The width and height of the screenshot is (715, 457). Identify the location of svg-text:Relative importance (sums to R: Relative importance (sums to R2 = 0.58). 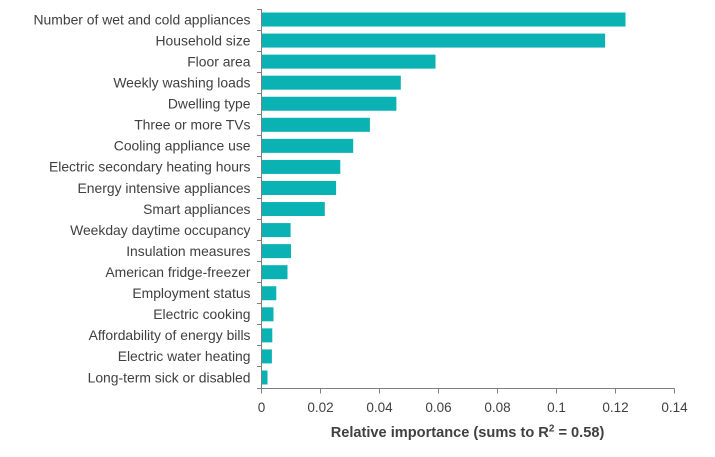
(468, 433).